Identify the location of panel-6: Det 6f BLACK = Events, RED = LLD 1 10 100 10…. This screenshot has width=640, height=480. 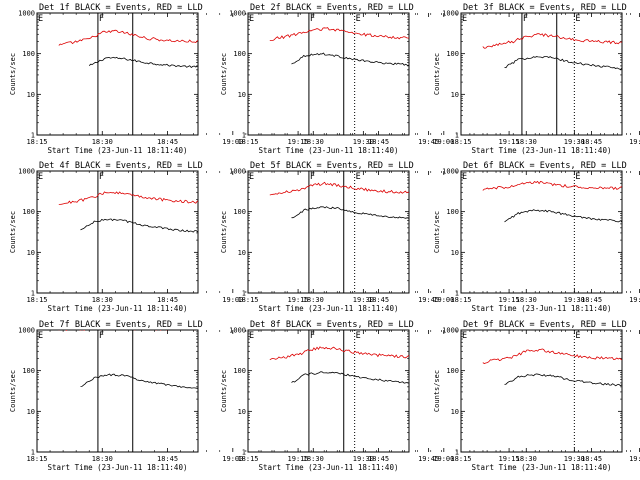
(532, 237).